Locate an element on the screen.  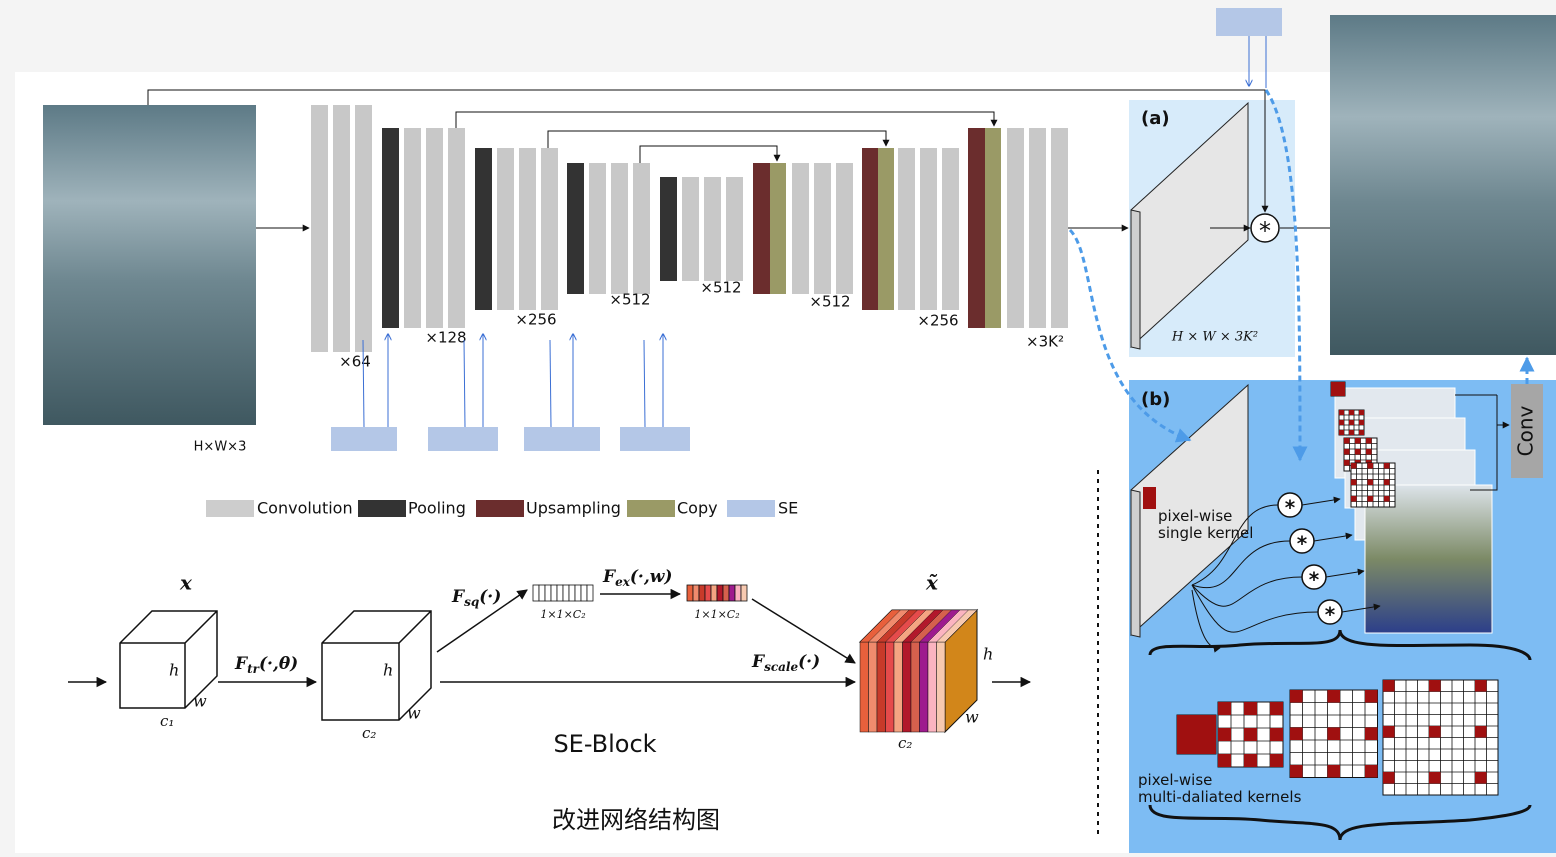
f-ex: Fex(·,w) is located at coordinates (637, 578).